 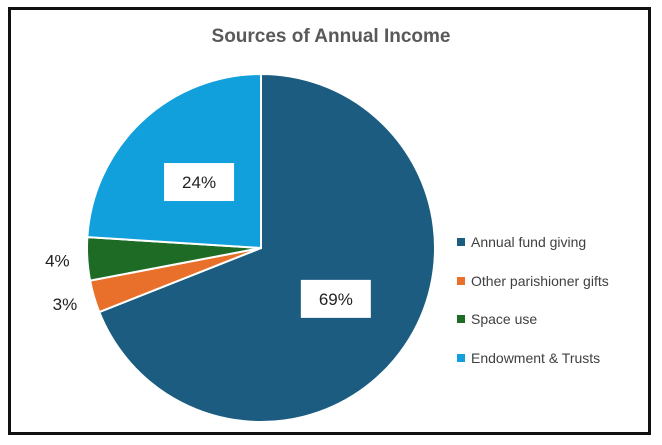 I want to click on data-label-annual-fund-giving: 69%, so click(x=336, y=299).